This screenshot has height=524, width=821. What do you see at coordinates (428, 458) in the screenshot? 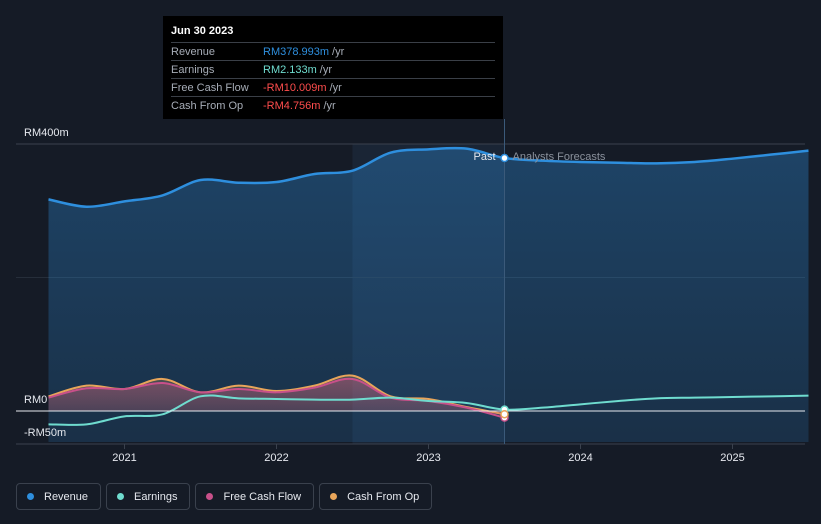
I see `x-tick-label: 2023` at bounding box center [428, 458].